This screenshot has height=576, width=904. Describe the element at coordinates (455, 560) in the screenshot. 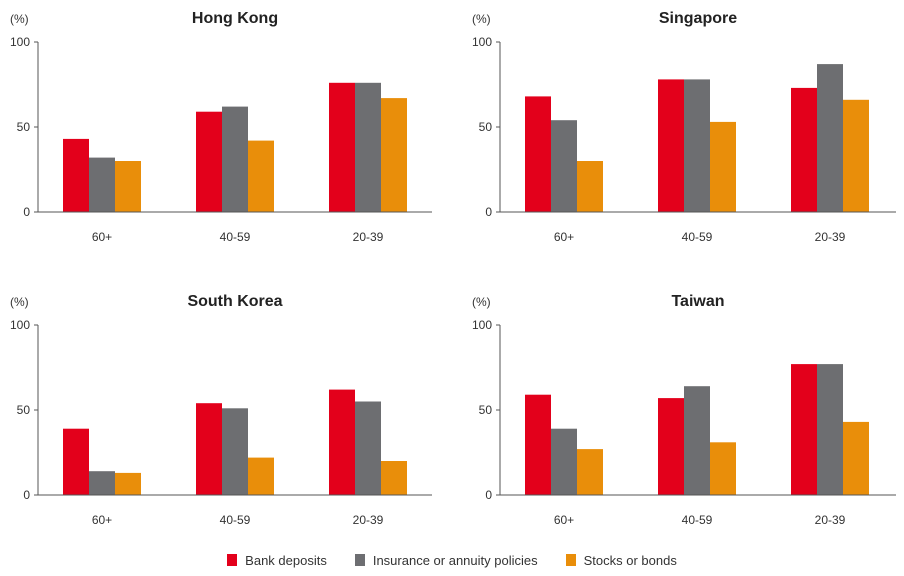

I see `legend-label-insurance: Insurance or annuity policies` at that location.